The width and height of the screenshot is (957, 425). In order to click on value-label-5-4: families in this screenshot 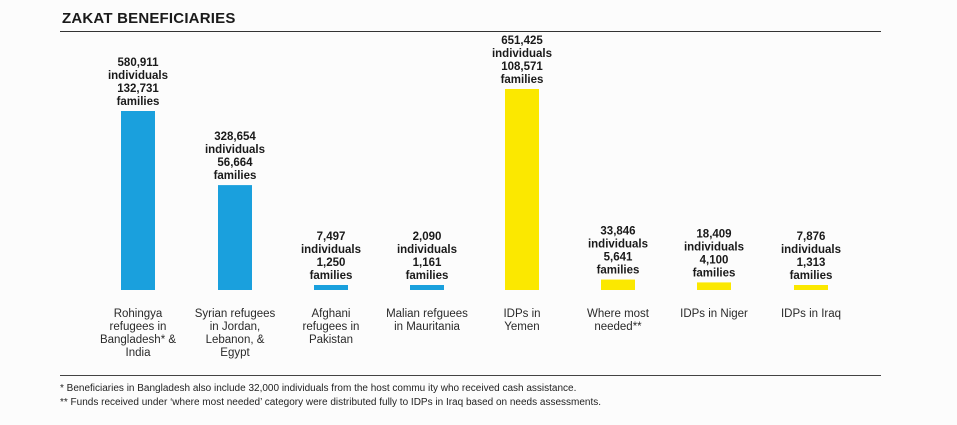, I will do `click(522, 80)`.